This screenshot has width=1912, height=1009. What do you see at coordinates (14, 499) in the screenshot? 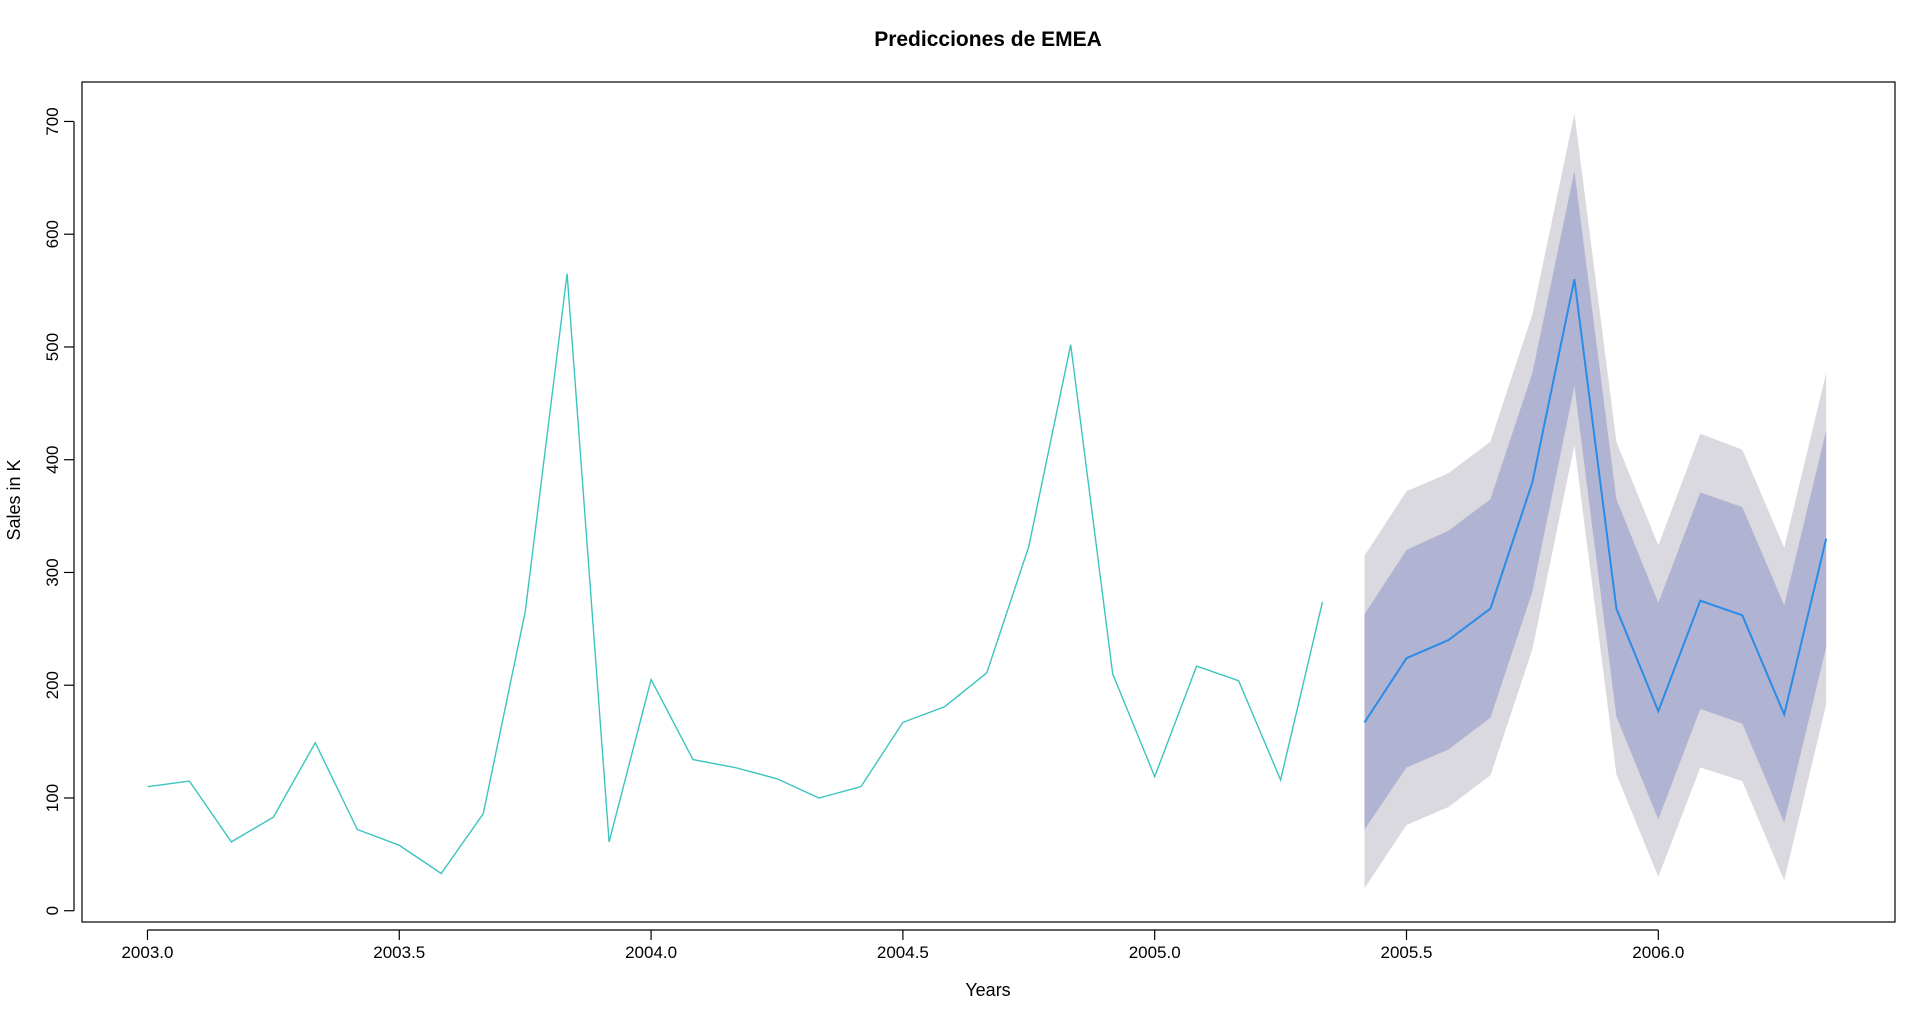
I see `y-axis-label: Sales in K` at bounding box center [14, 499].